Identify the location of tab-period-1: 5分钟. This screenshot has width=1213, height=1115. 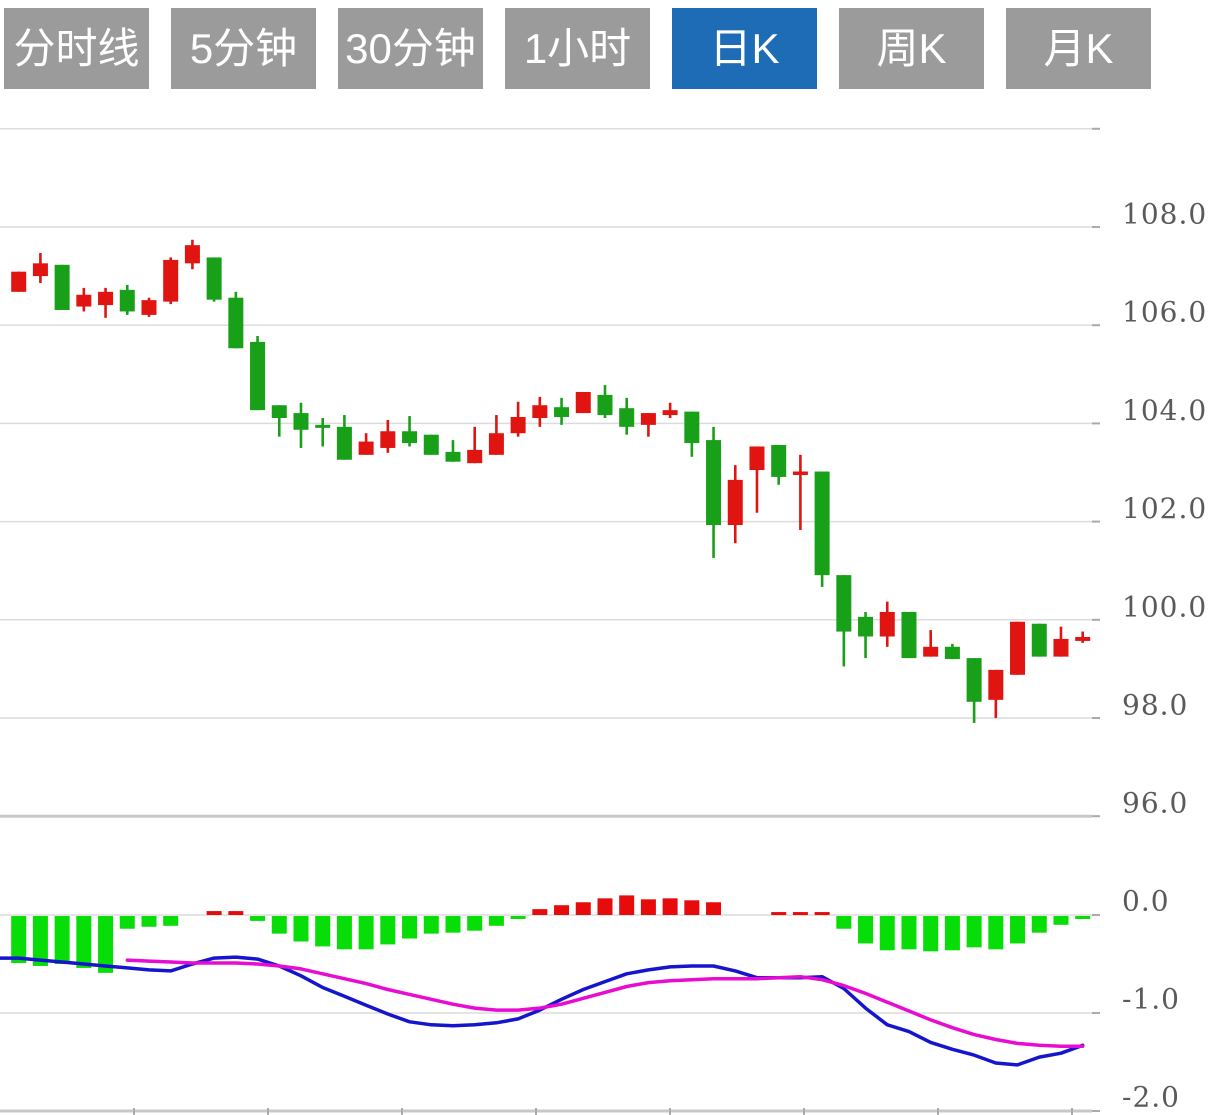
(243, 48).